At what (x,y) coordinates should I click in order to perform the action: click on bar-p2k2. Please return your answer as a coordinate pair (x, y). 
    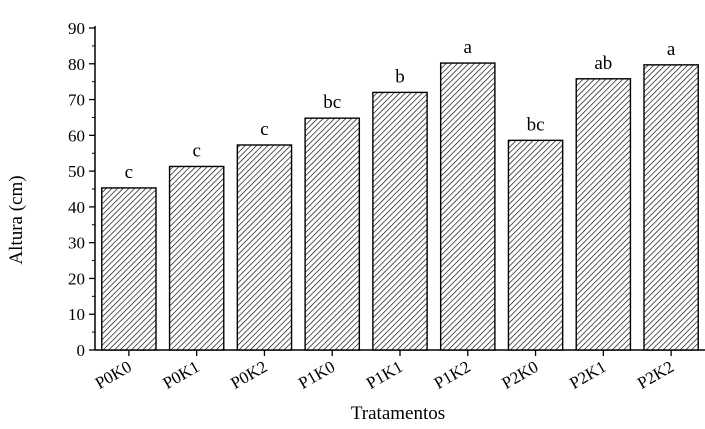
    Looking at the image, I should click on (671, 207).